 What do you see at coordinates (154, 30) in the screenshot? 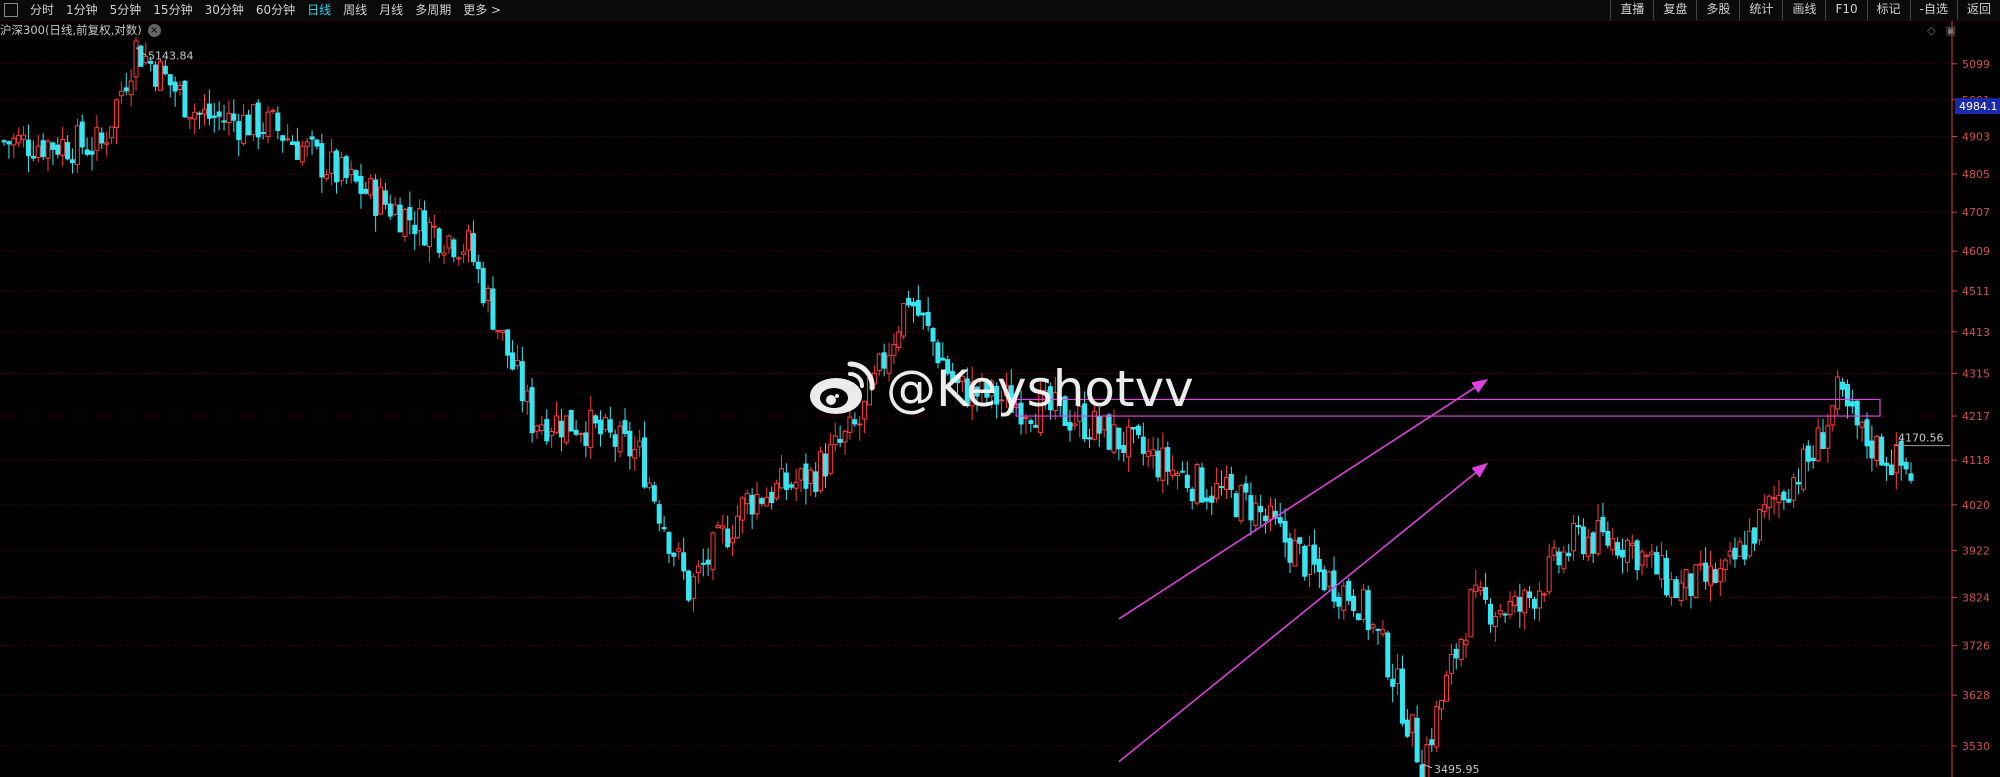
I see `close-indicator-icon: ×` at bounding box center [154, 30].